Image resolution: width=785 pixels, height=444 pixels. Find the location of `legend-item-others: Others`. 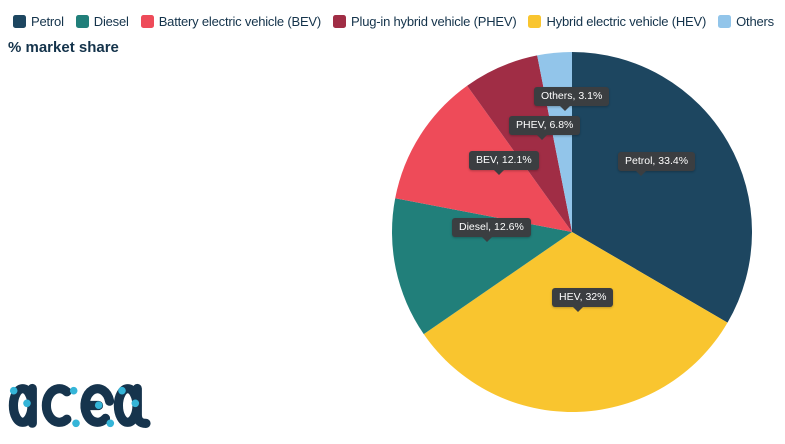

legend-item-others: Others is located at coordinates (746, 21).